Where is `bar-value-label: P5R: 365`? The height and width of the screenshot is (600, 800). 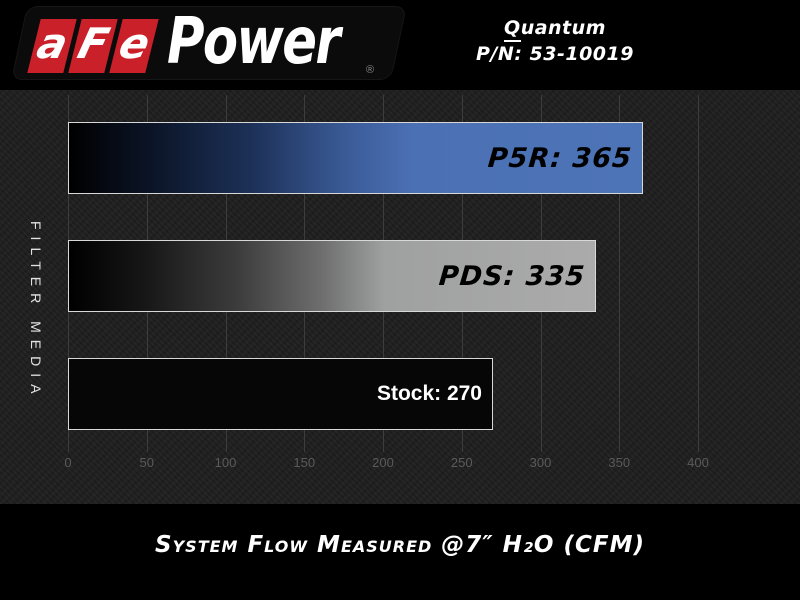 bar-value-label: P5R: 365 is located at coordinates (560, 158).